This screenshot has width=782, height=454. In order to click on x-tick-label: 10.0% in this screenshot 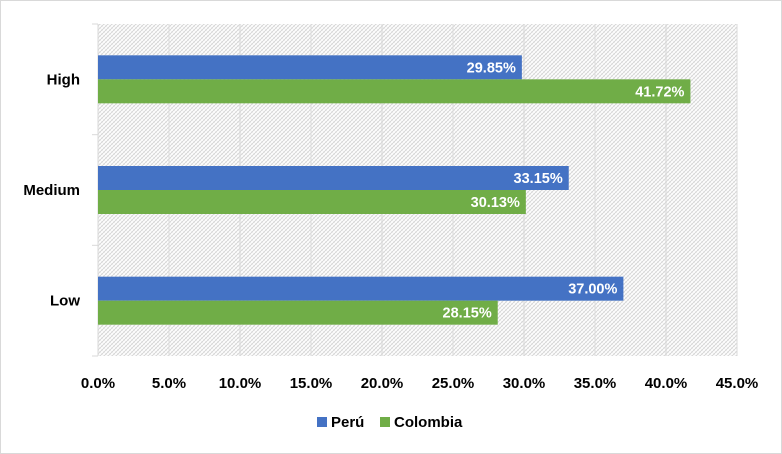, I will do `click(240, 383)`.